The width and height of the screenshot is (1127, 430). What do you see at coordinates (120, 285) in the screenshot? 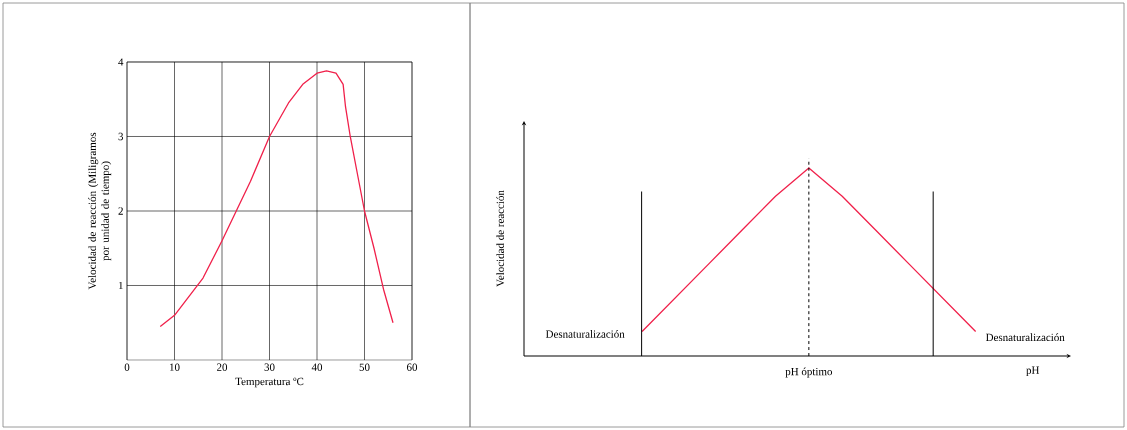
I see `y-tick-label: 1` at bounding box center [120, 285].